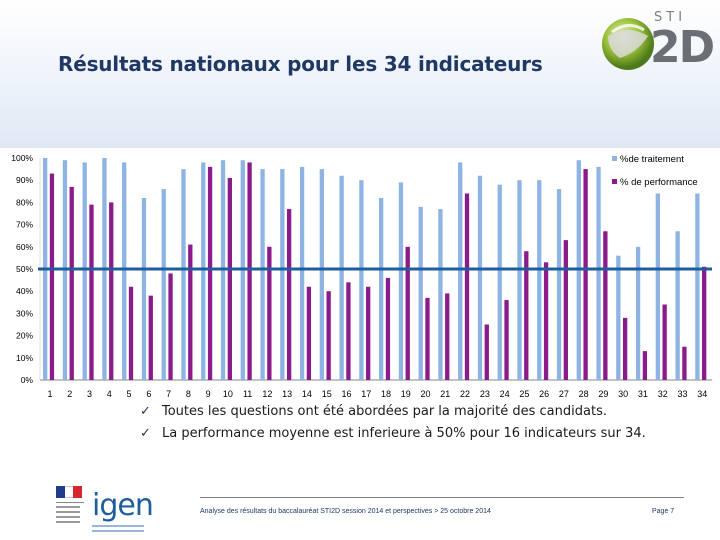  What do you see at coordinates (584, 393) in the screenshot?
I see `x-tick-label: 28` at bounding box center [584, 393].